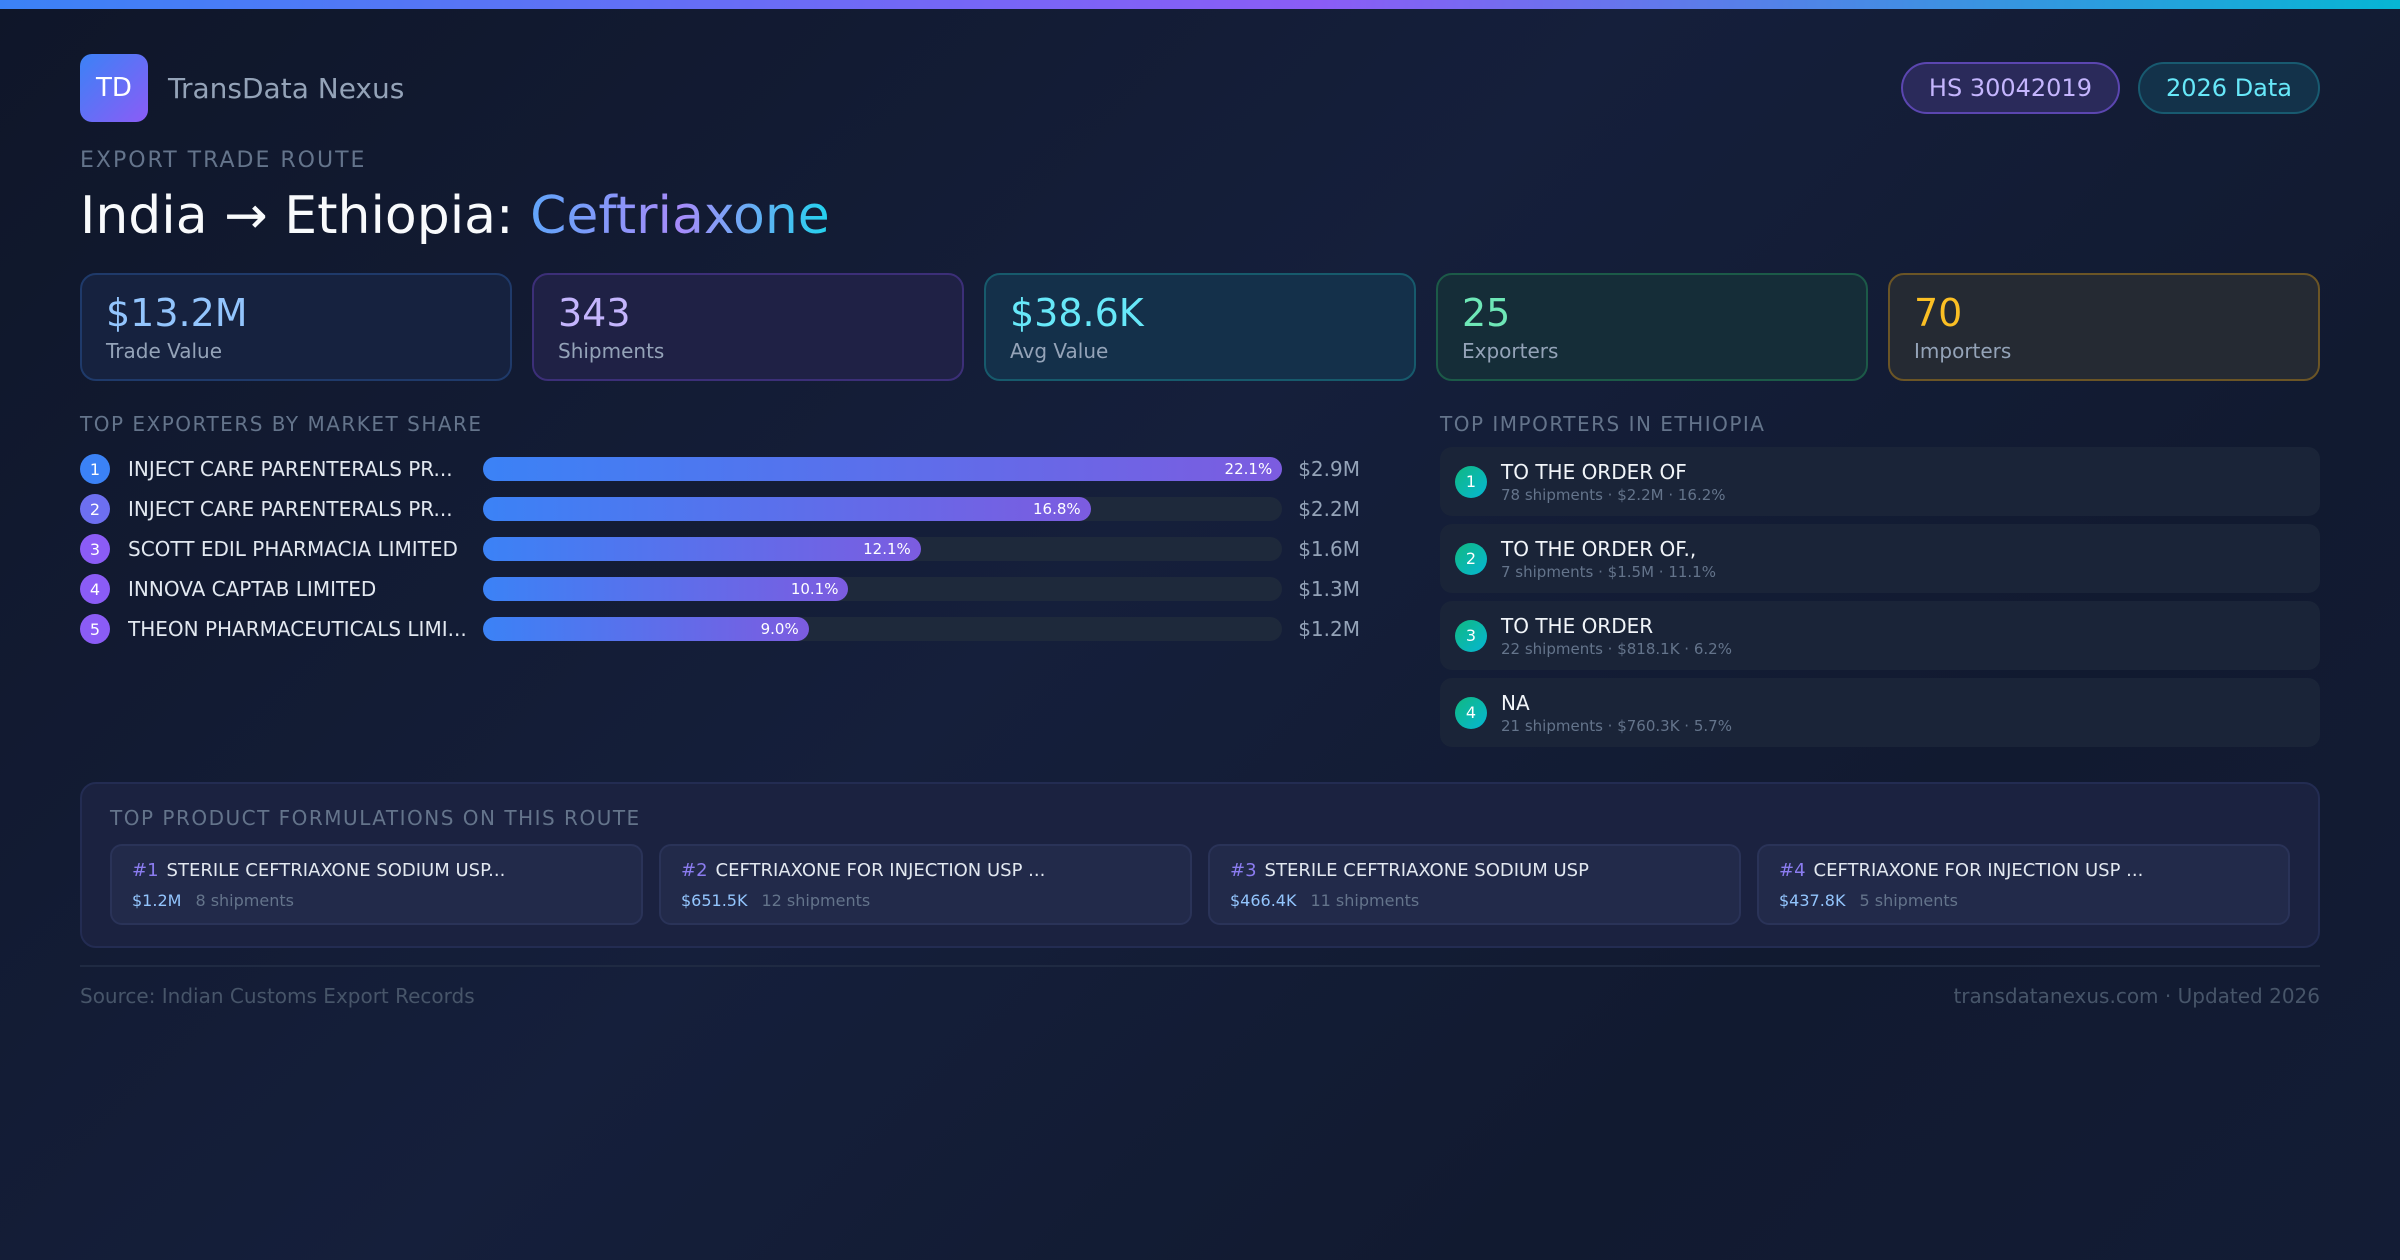  Describe the element at coordinates (1938, 313) in the screenshot. I see `stat-value: 70` at that location.